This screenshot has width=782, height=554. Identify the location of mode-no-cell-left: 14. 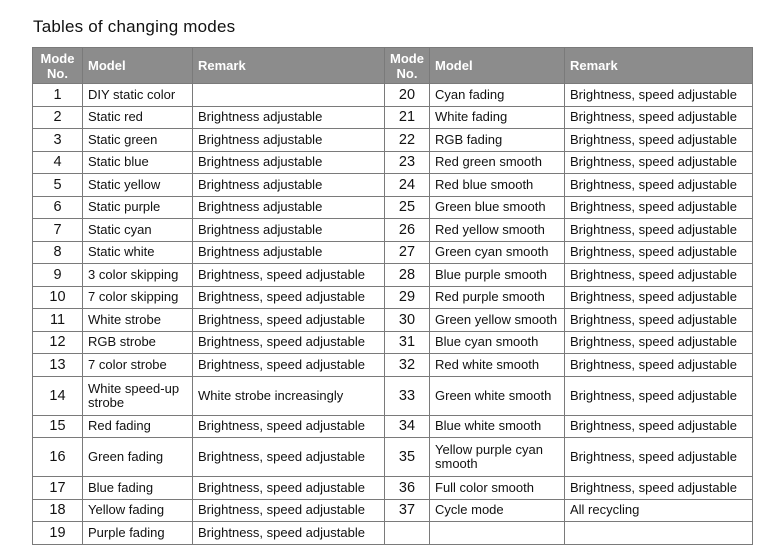
(57, 395).